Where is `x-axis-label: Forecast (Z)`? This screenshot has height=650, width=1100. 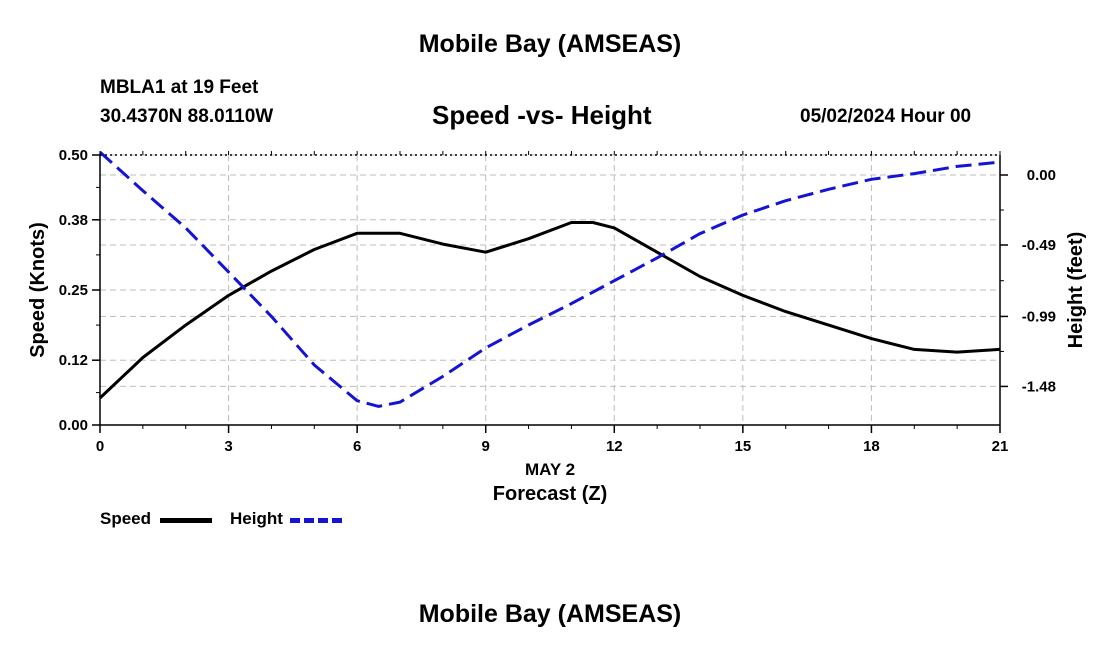 x-axis-label: Forecast (Z) is located at coordinates (550, 494).